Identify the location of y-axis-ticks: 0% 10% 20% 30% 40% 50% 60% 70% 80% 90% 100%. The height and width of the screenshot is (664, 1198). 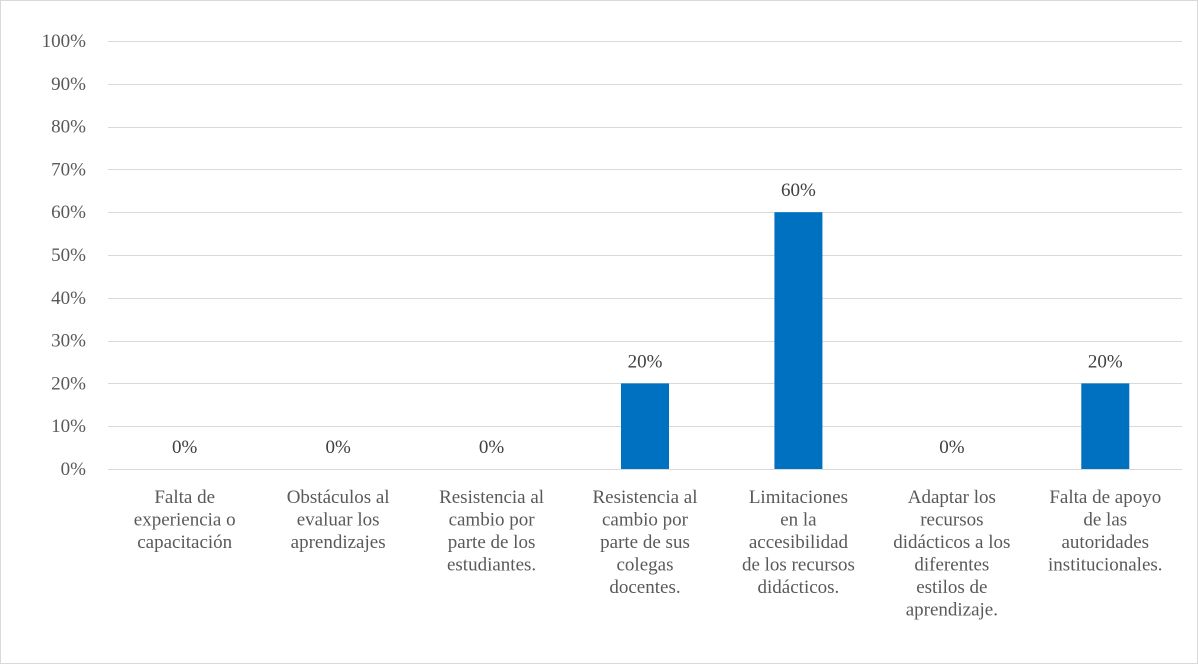
(64, 255).